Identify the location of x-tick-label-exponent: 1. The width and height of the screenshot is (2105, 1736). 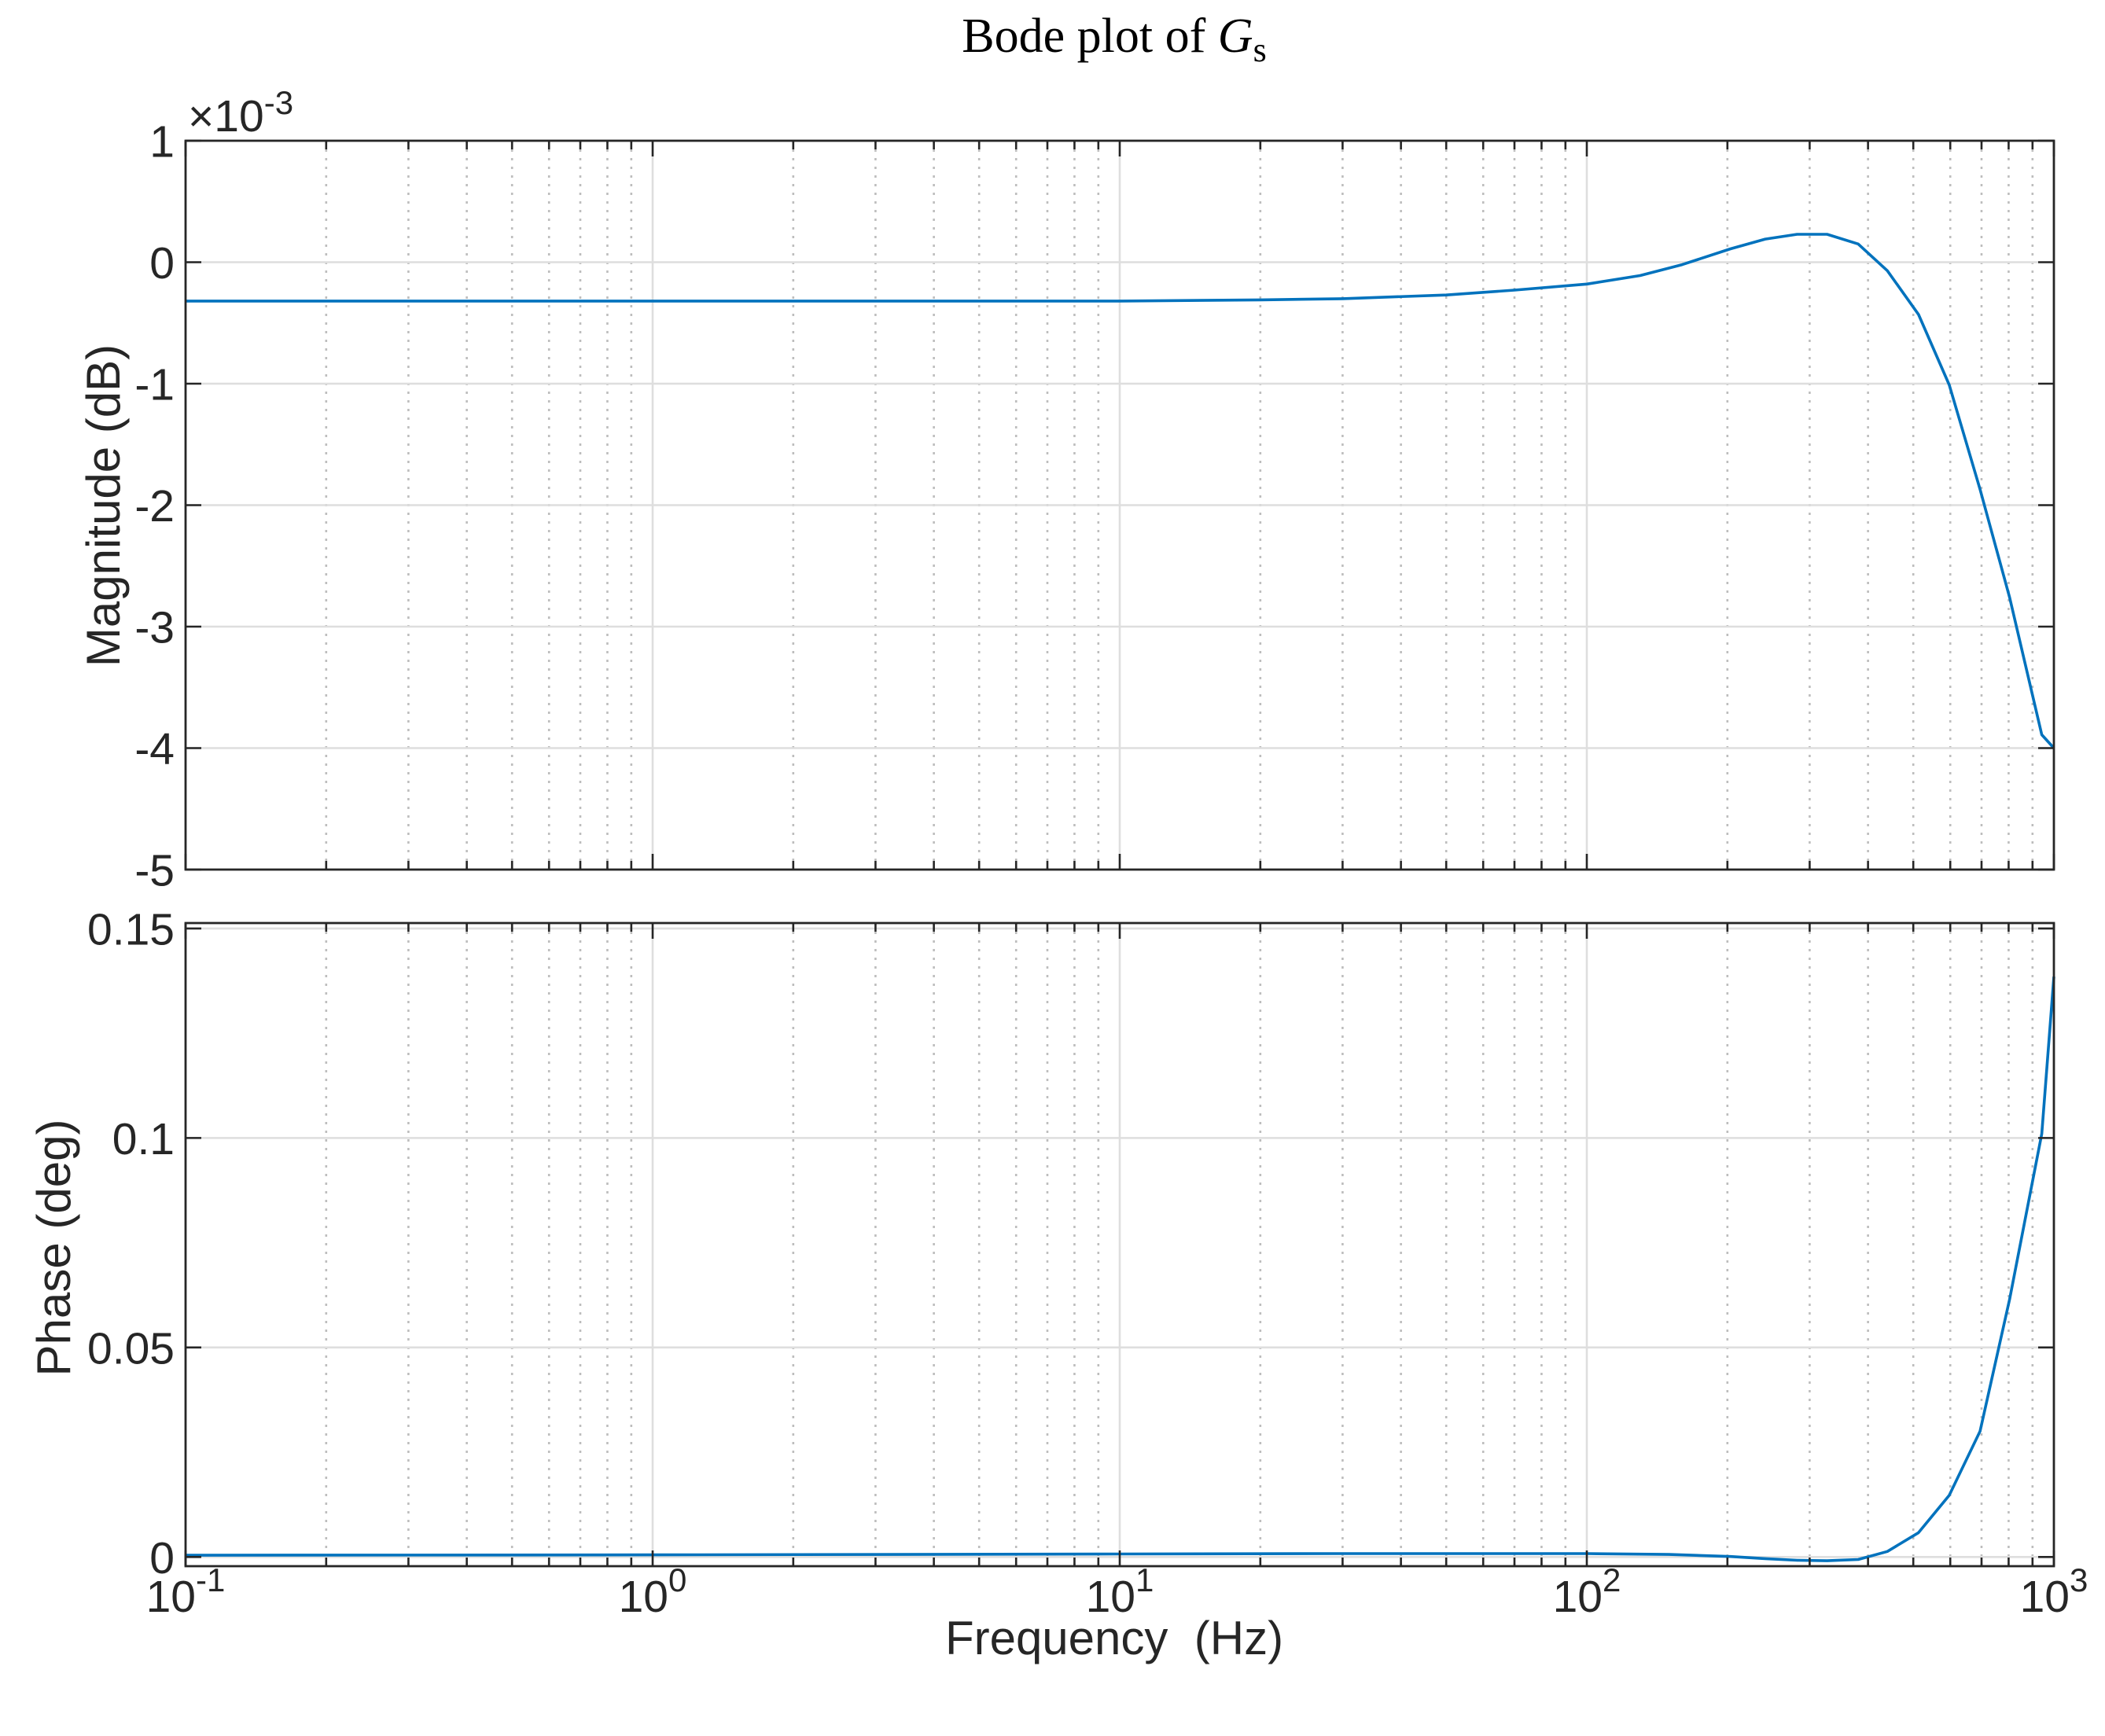
(1144, 1580).